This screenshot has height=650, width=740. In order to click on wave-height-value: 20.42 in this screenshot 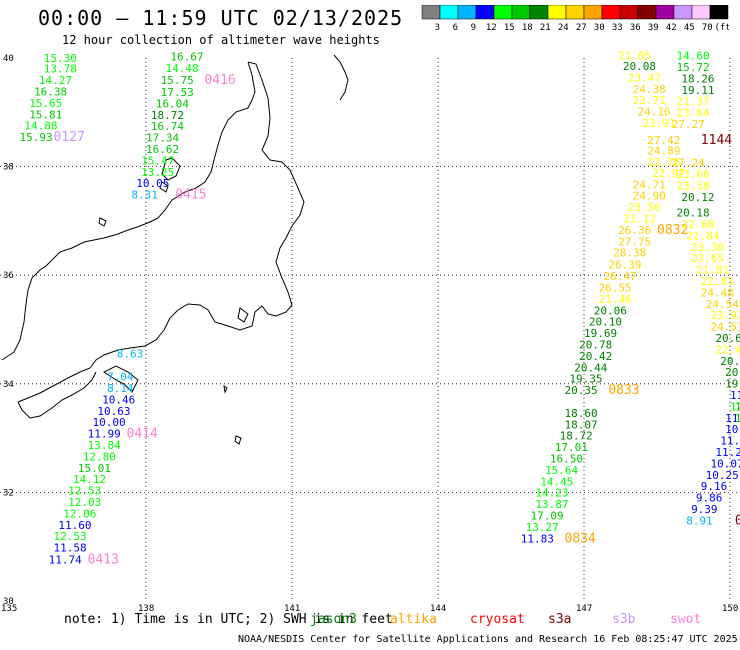, I will do `click(595, 356)`.